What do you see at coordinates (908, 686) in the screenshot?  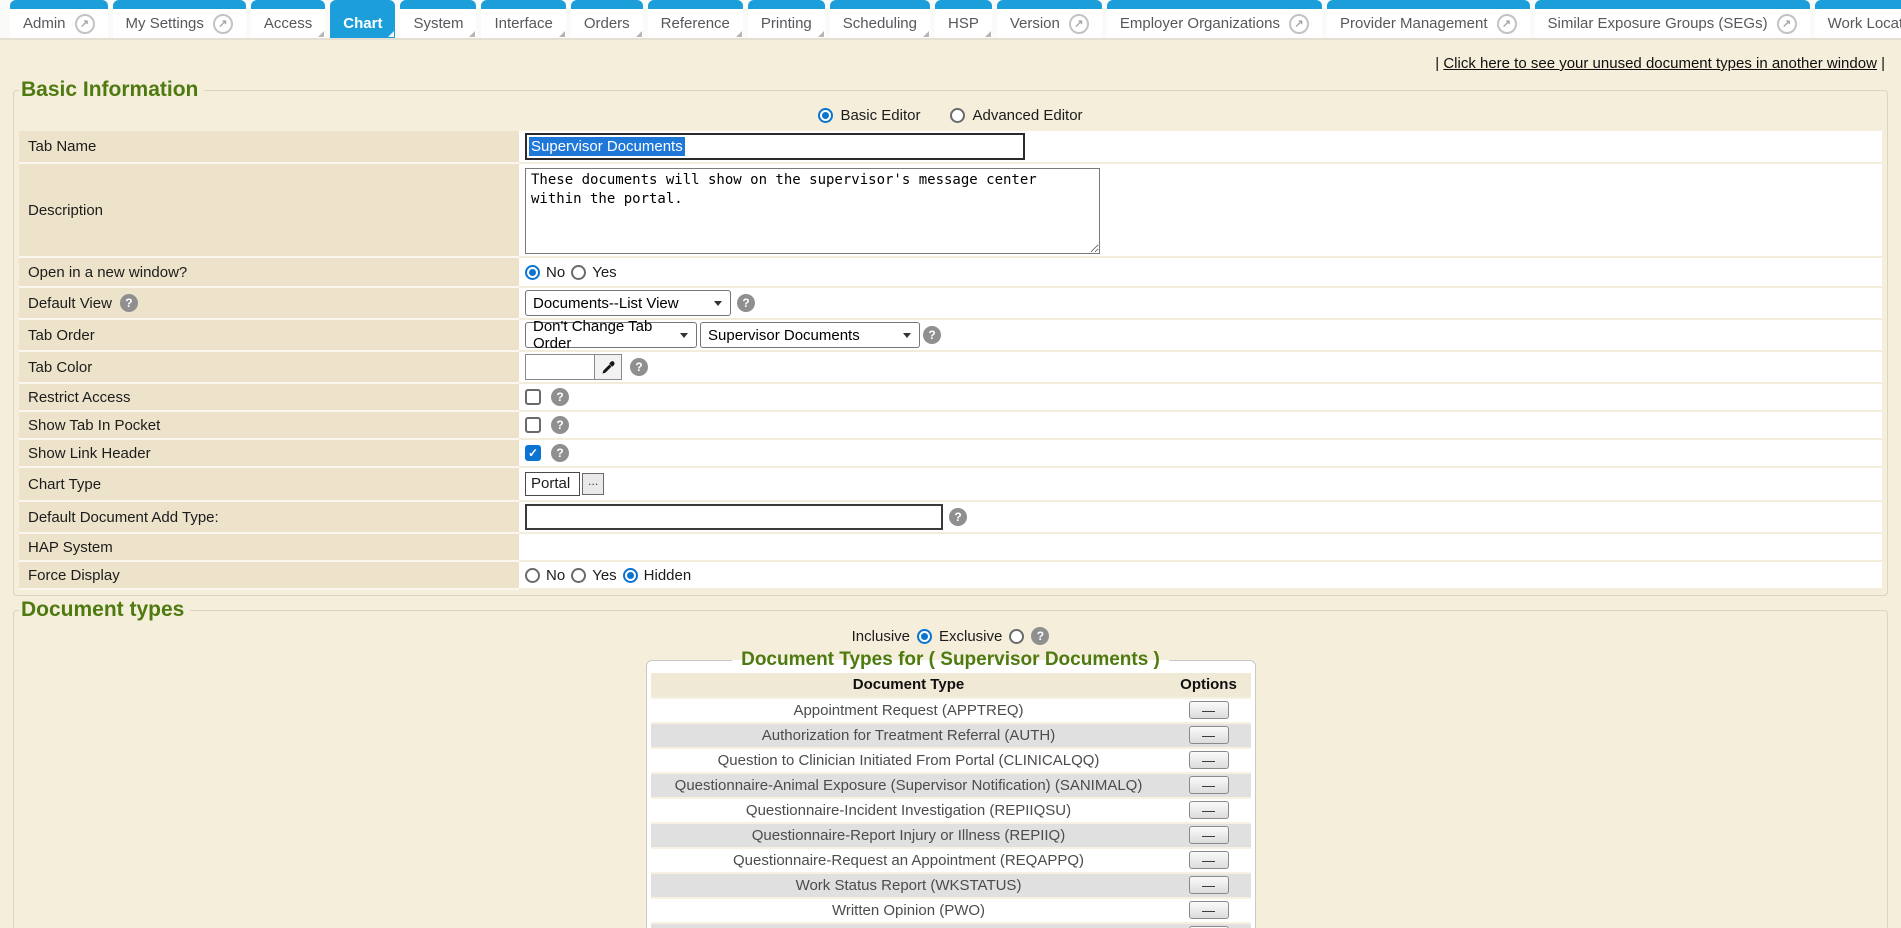 I see `document-type-column-header: Document Type` at bounding box center [908, 686].